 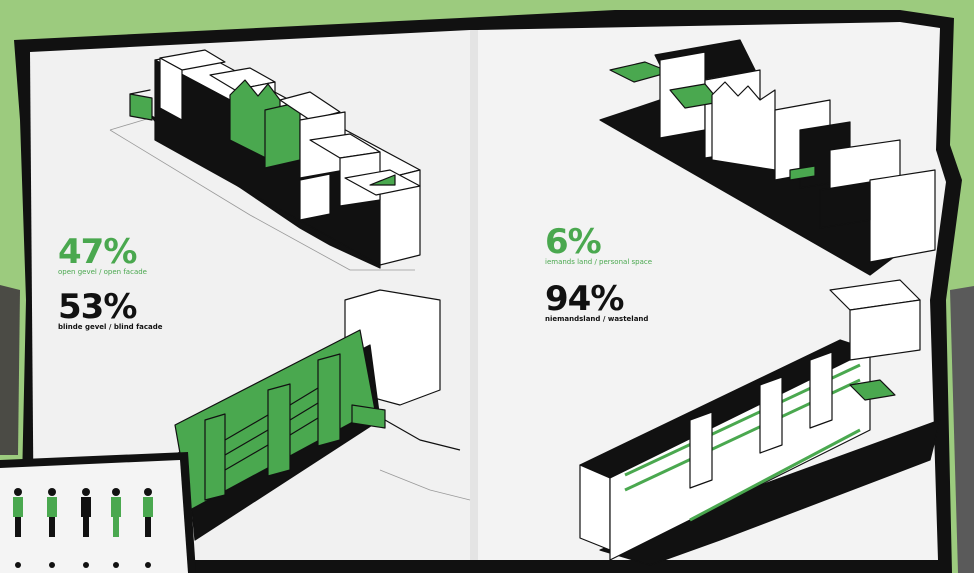 I want to click on stat-wasteland-percent: 94%, so click(x=584, y=299).